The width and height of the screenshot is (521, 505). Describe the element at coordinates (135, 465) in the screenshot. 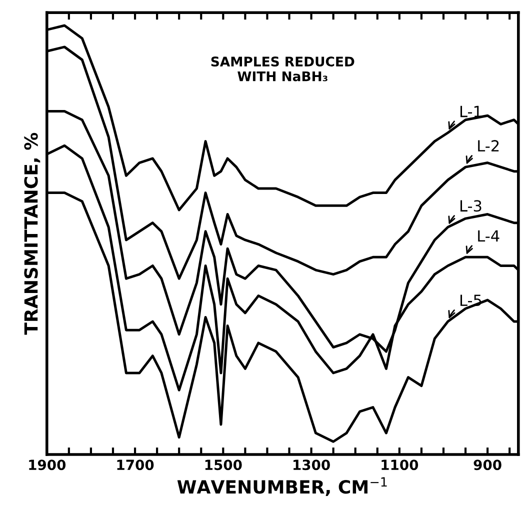

I see `x-tick-label: 1700` at that location.